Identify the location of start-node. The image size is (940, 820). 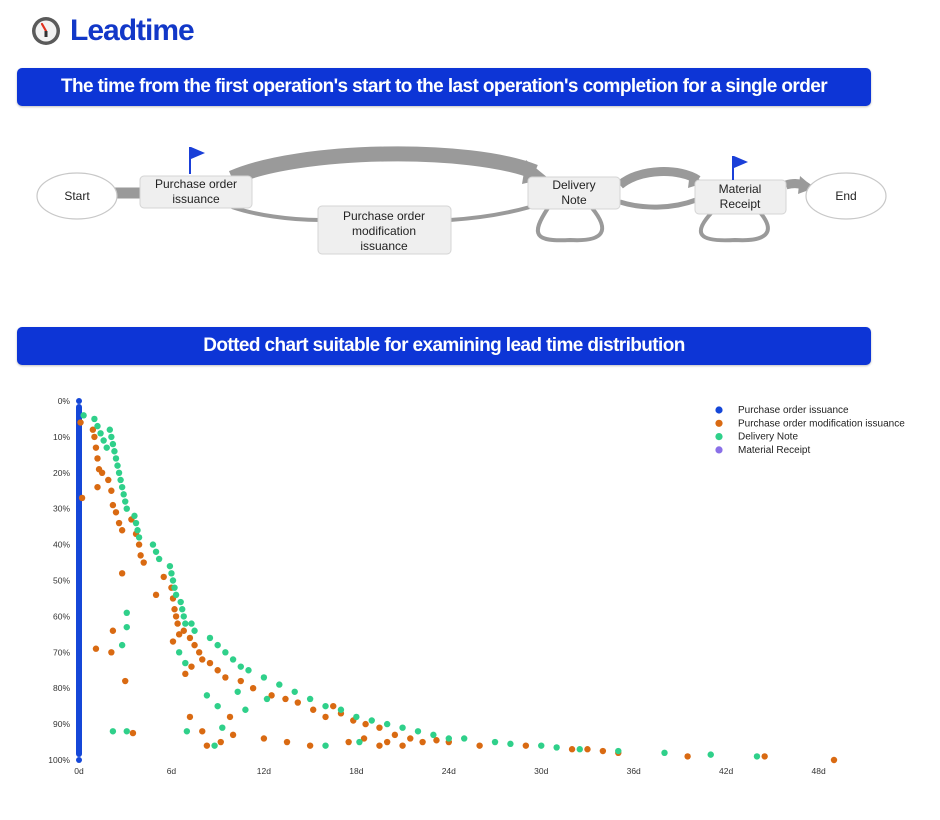
(77, 196).